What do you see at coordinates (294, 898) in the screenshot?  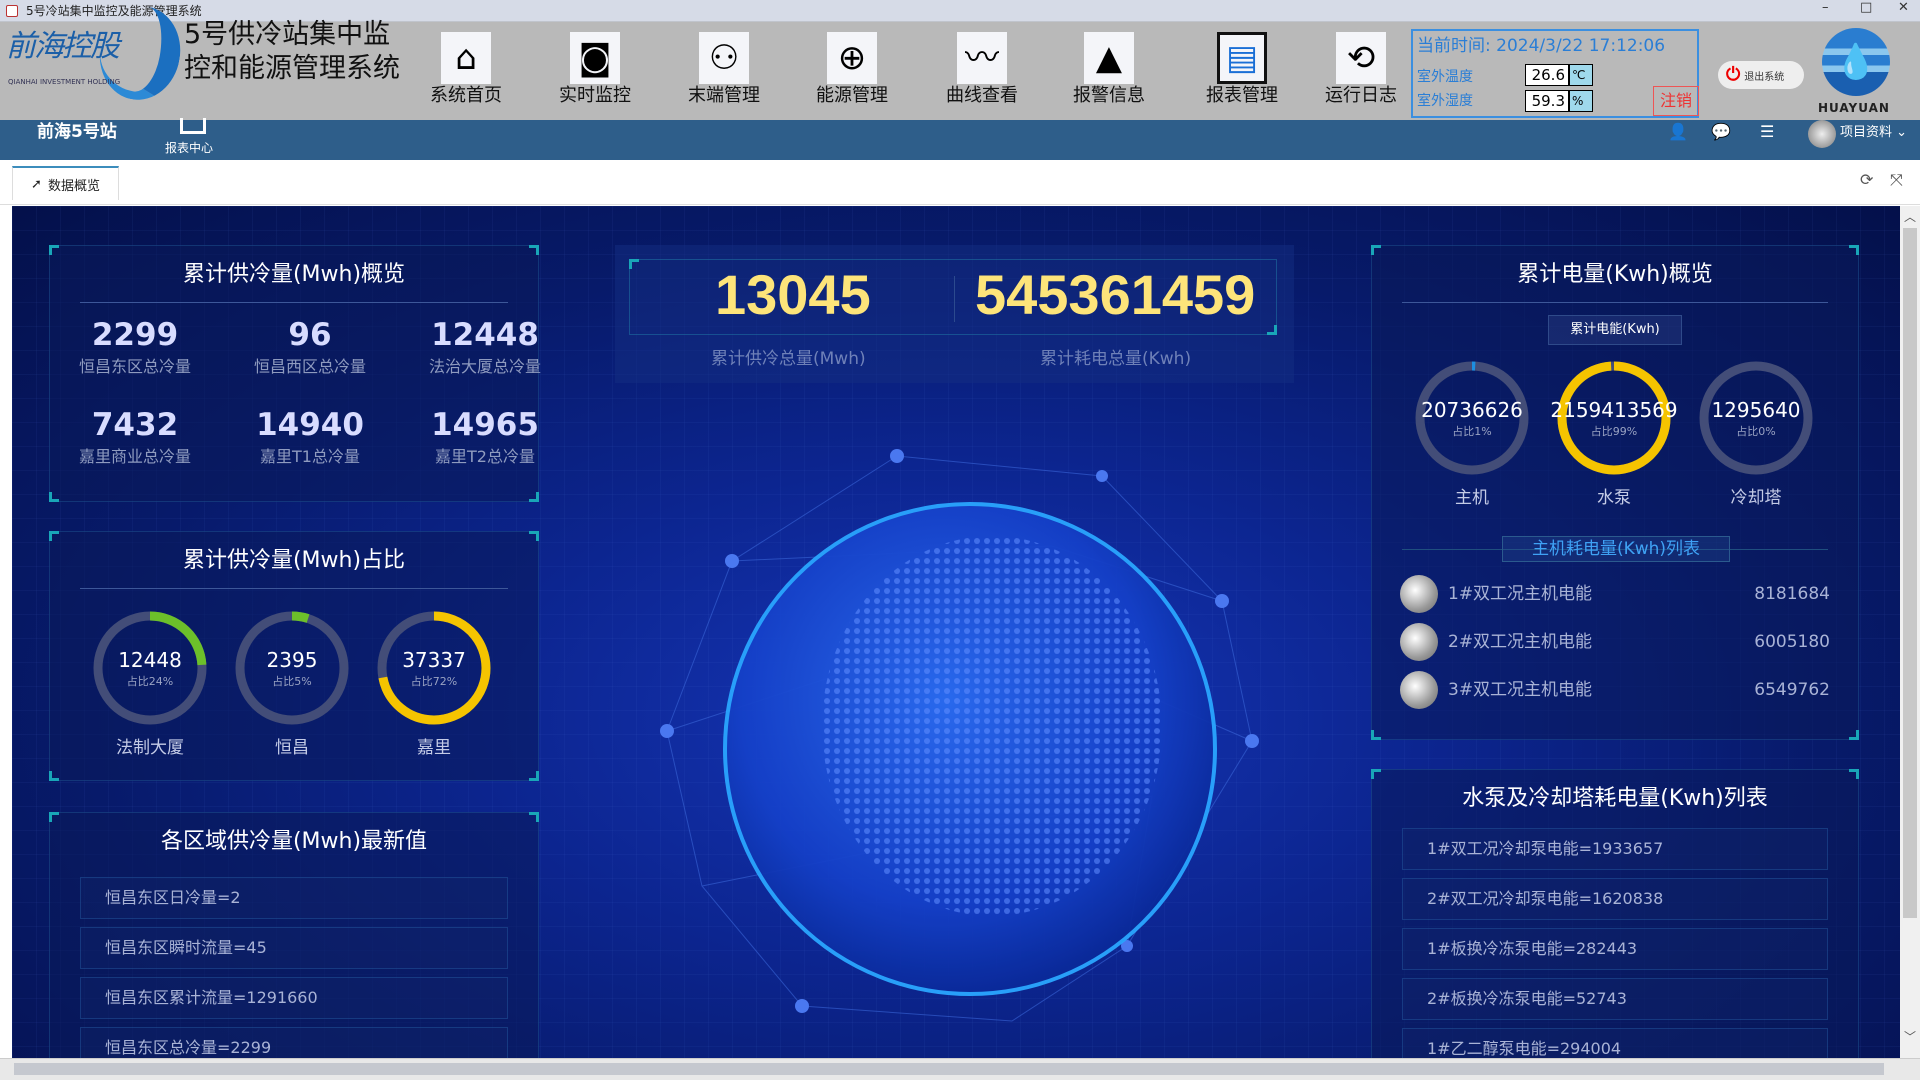 I see `list-item: 恒昌东区日冷量=2` at bounding box center [294, 898].